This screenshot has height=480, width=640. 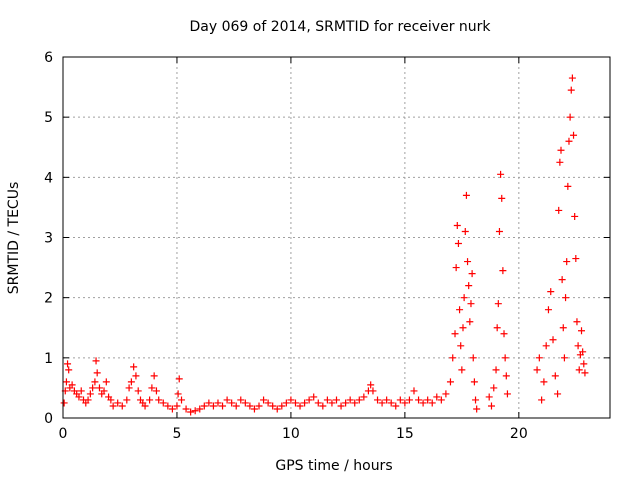 I want to click on y-tick-label: 3, so click(x=48, y=239).